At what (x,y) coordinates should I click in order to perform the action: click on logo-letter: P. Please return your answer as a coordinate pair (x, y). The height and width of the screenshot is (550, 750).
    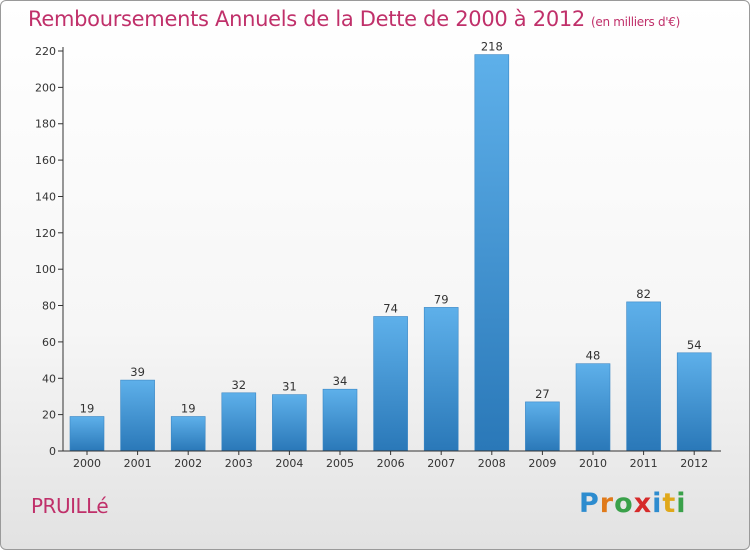
    Looking at the image, I should click on (589, 503).